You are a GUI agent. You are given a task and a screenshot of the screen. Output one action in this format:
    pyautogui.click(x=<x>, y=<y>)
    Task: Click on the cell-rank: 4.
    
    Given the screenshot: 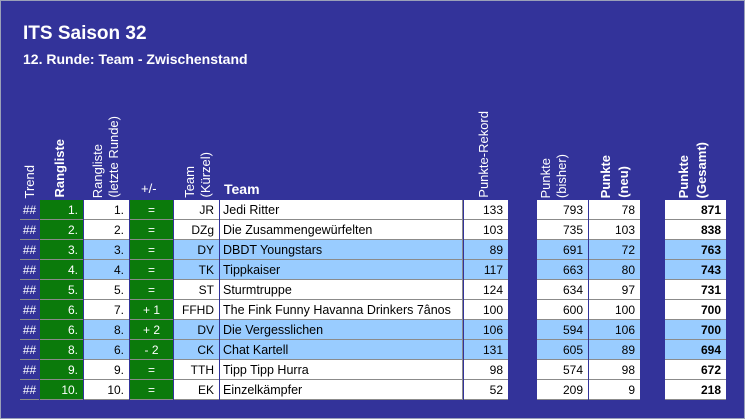 What is the action you would take?
    pyautogui.click(x=61, y=270)
    